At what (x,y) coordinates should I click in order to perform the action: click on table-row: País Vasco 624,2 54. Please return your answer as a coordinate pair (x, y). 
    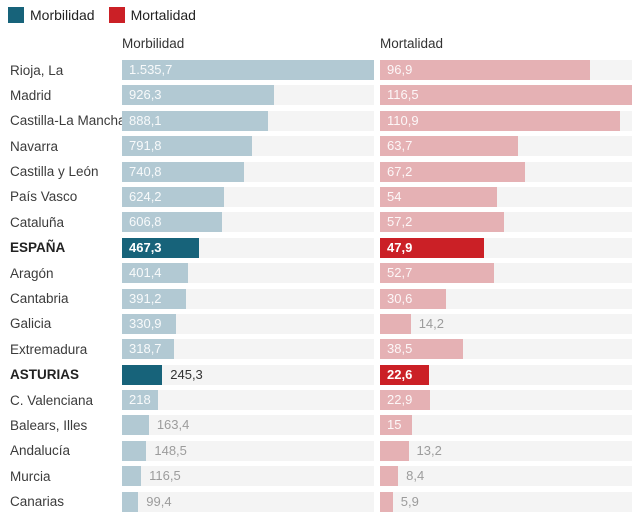
    Looking at the image, I should click on (316, 196).